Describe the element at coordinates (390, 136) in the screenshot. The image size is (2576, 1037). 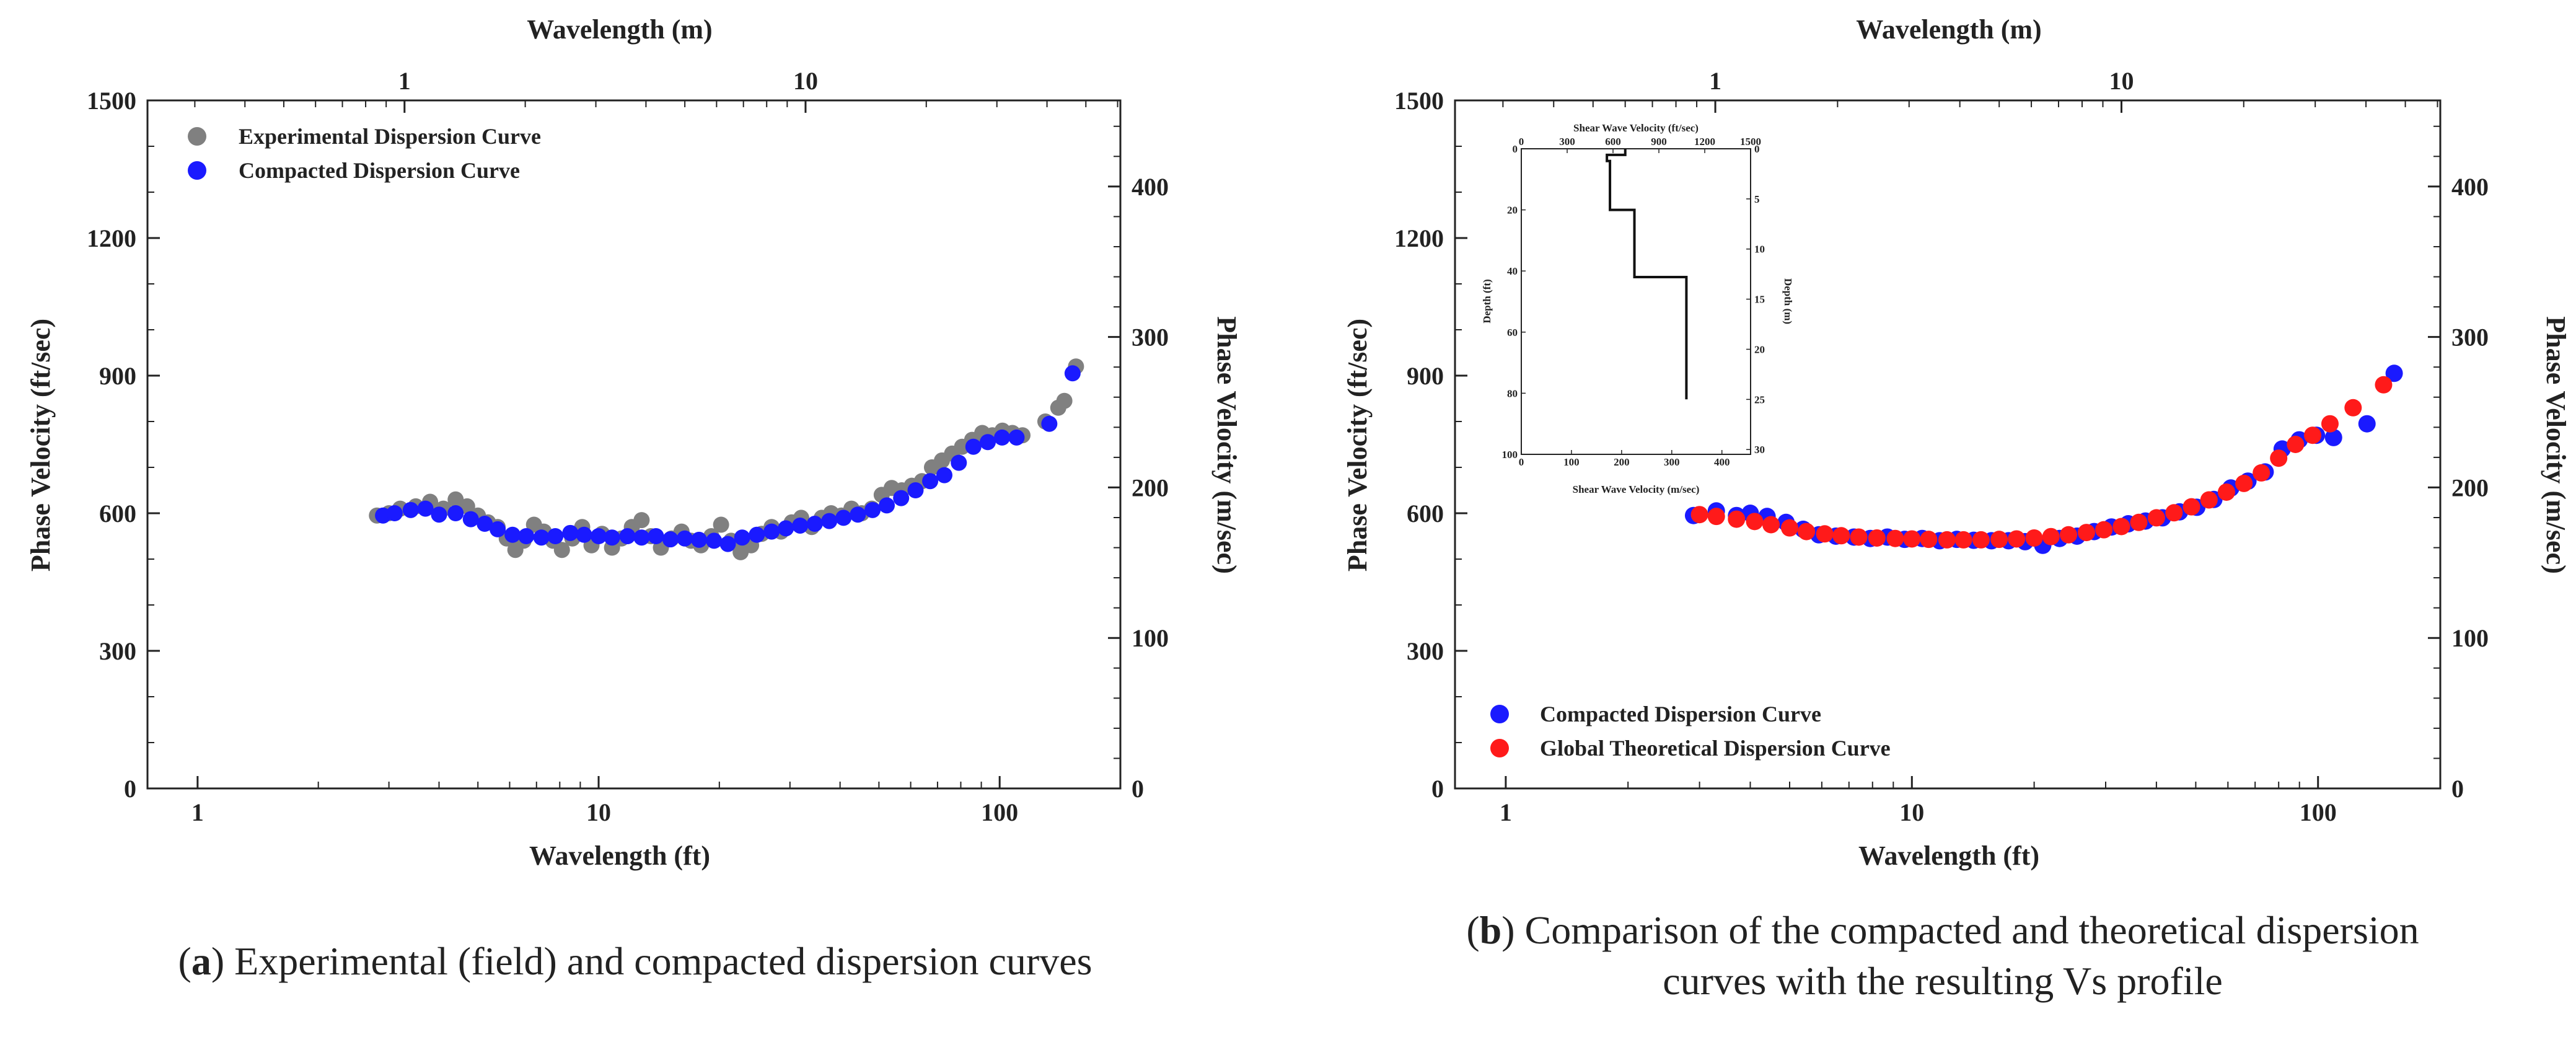
I see `legend-label-experimental: Experimental Dispersion Curve` at that location.